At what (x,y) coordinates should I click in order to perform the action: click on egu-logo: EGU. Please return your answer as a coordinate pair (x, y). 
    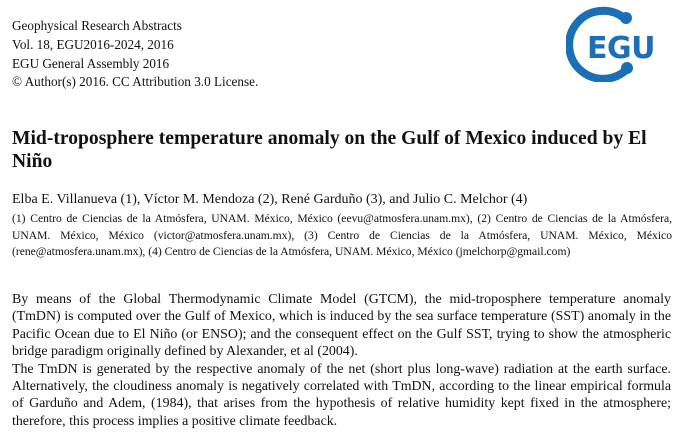
    Looking at the image, I should click on (610, 44).